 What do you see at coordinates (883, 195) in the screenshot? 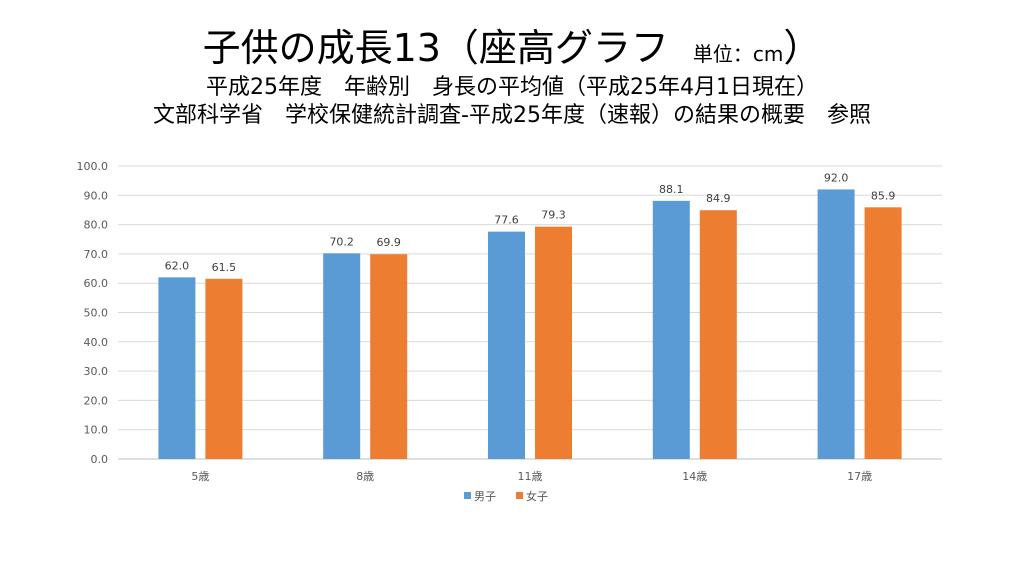
I see `data-label: 85.9` at bounding box center [883, 195].